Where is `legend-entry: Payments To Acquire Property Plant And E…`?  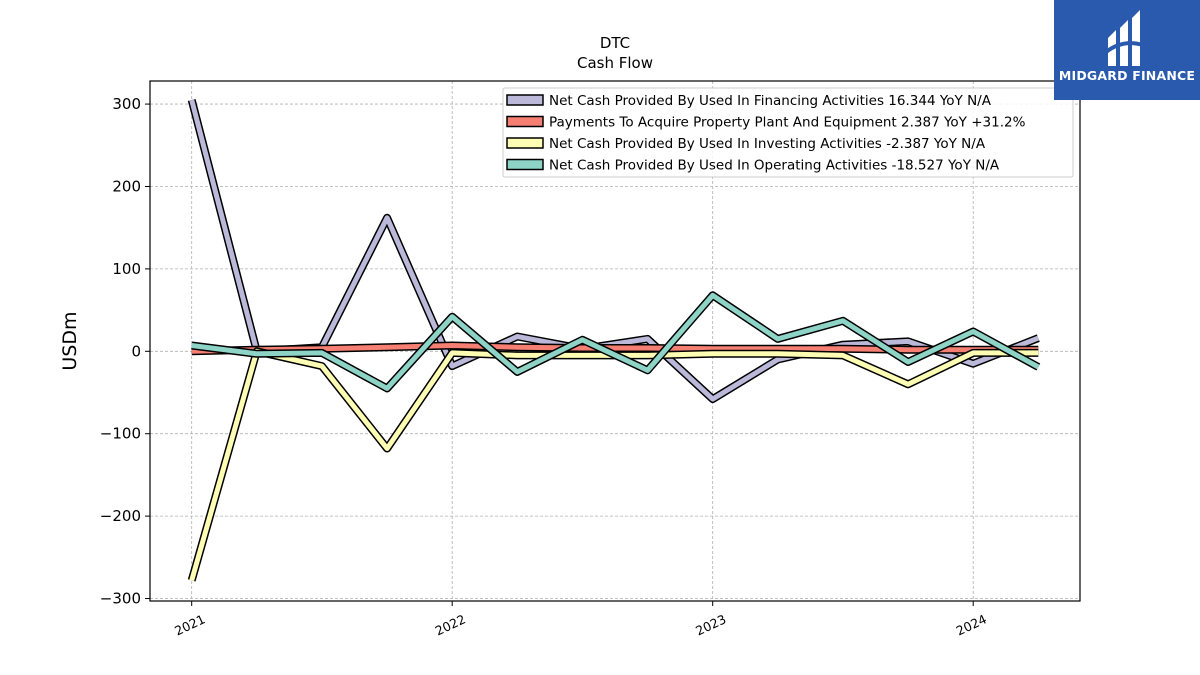 legend-entry: Payments To Acquire Property Plant And E… is located at coordinates (787, 123).